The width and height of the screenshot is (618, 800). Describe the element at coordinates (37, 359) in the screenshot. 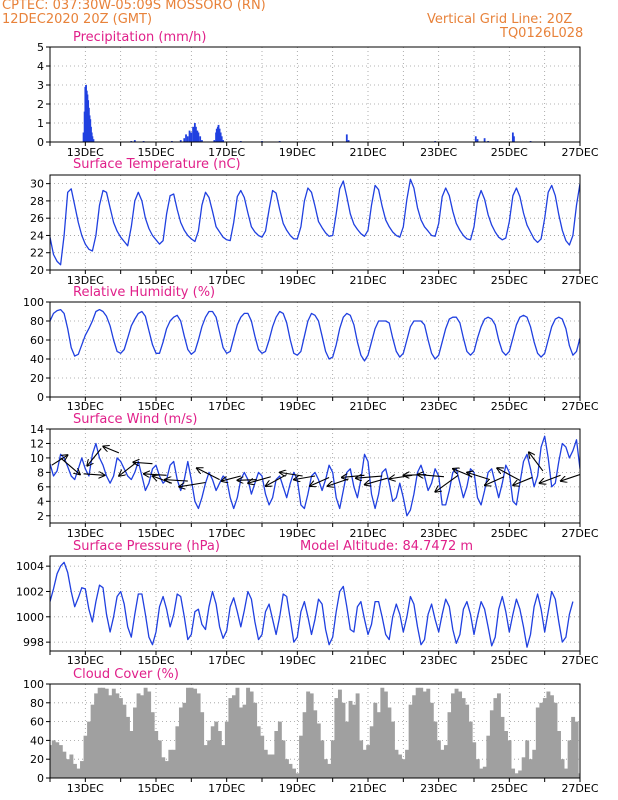

I see `y-tick-label: 40` at that location.